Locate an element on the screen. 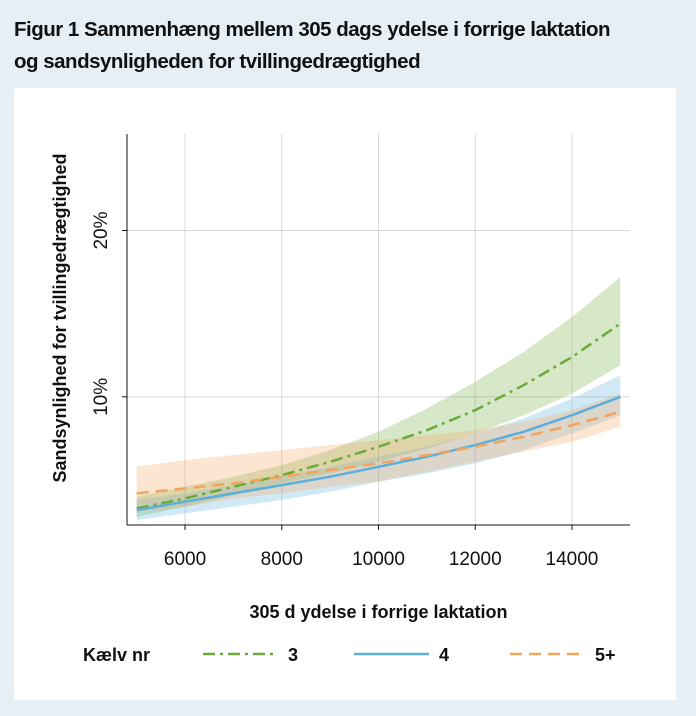  legend-label-5plus: 5+ is located at coordinates (605, 655).